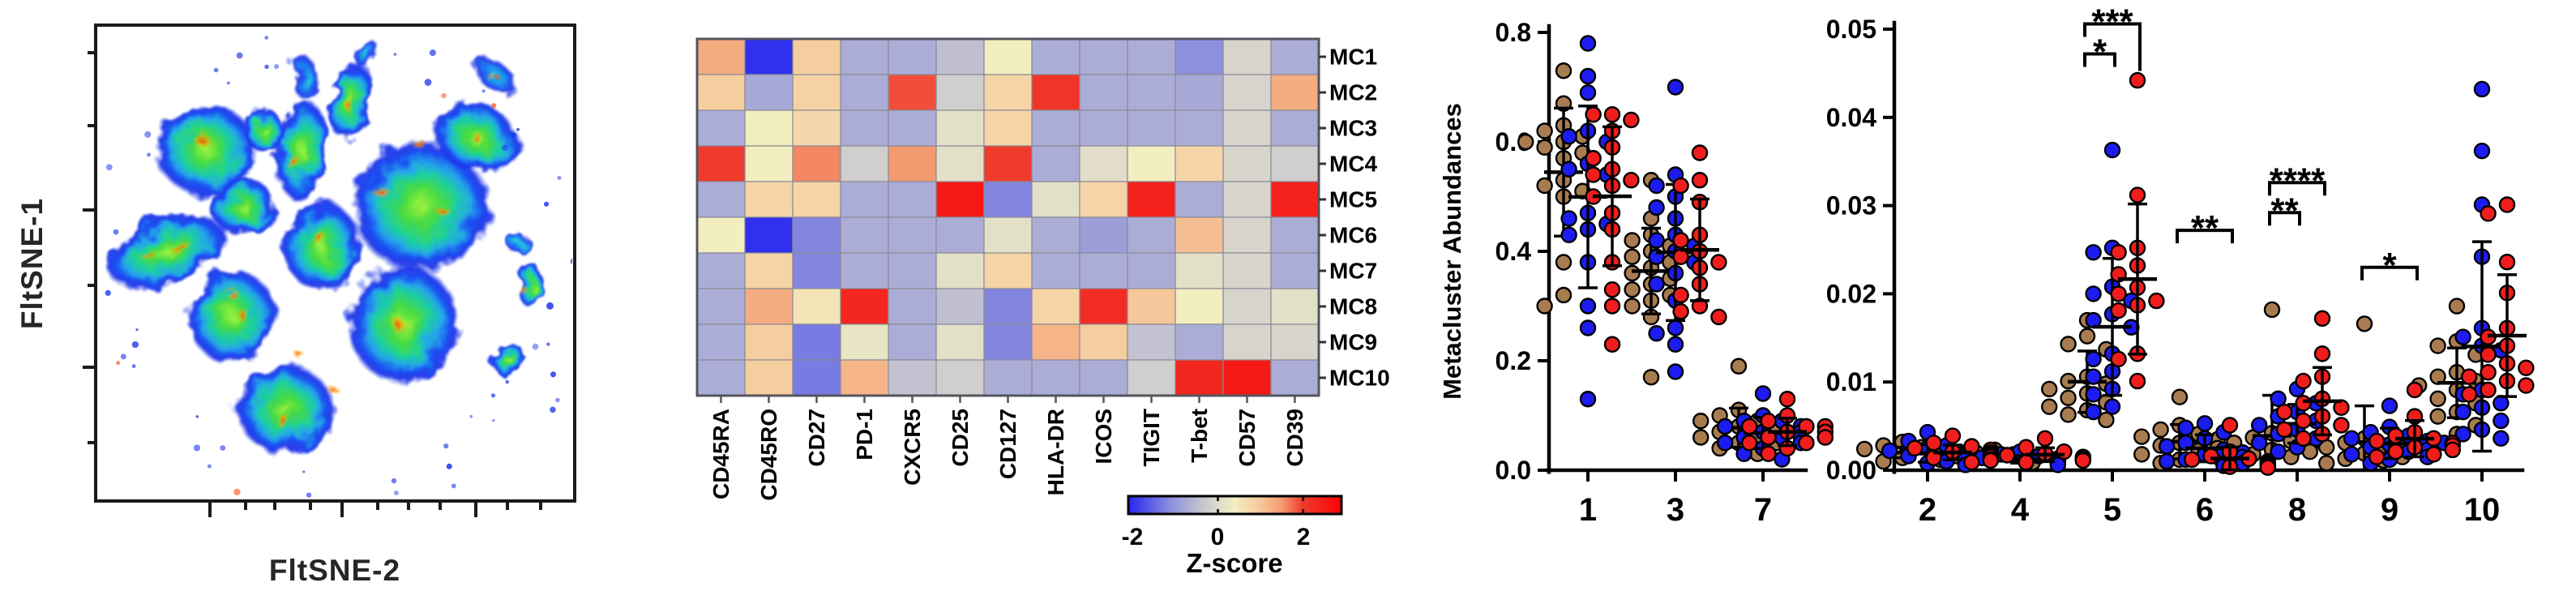  What do you see at coordinates (1234, 563) in the screenshot?
I see `colorbar-title: Z-score` at bounding box center [1234, 563].